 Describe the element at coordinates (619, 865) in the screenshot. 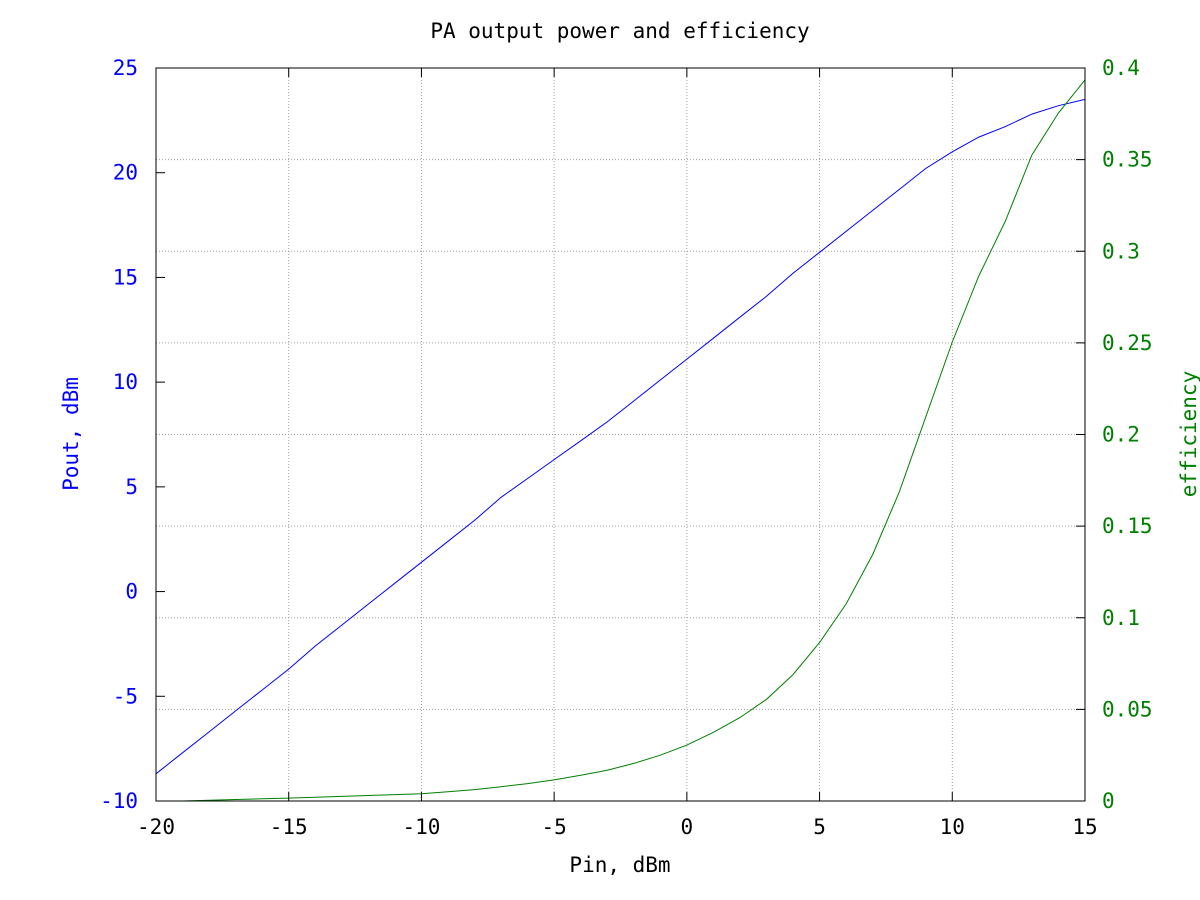

I see `x-axis-label: Pin, dBm` at that location.